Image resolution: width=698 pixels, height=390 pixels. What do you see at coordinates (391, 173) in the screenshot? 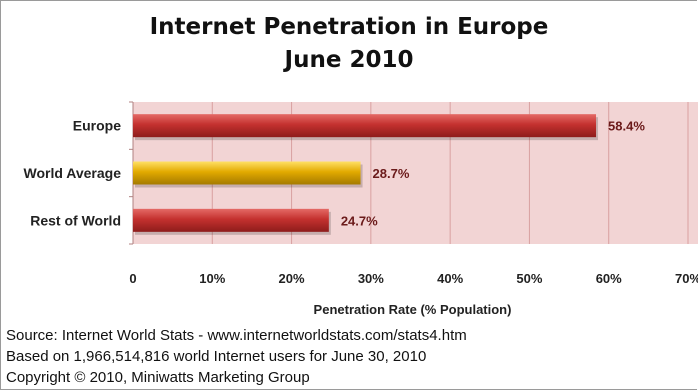
I see `data-label: 28.7%` at bounding box center [391, 173].